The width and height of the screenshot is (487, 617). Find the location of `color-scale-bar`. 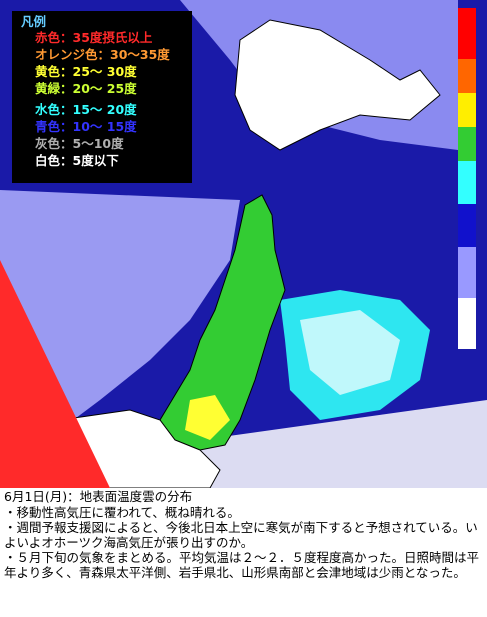

color-scale-bar is located at coordinates (467, 178).